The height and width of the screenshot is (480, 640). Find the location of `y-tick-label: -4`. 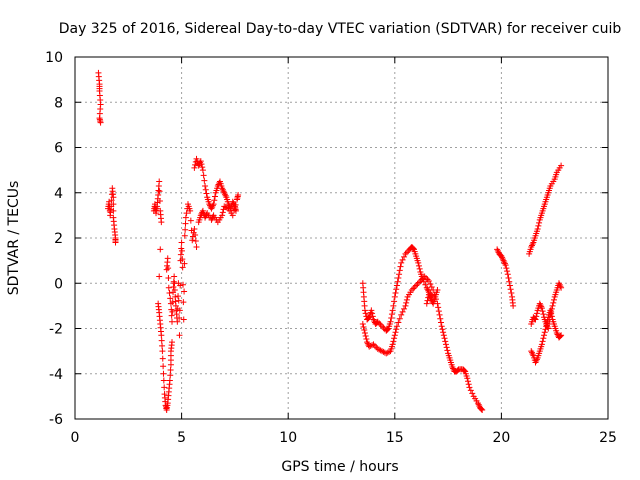

y-tick-label: -4 is located at coordinates (56, 375).